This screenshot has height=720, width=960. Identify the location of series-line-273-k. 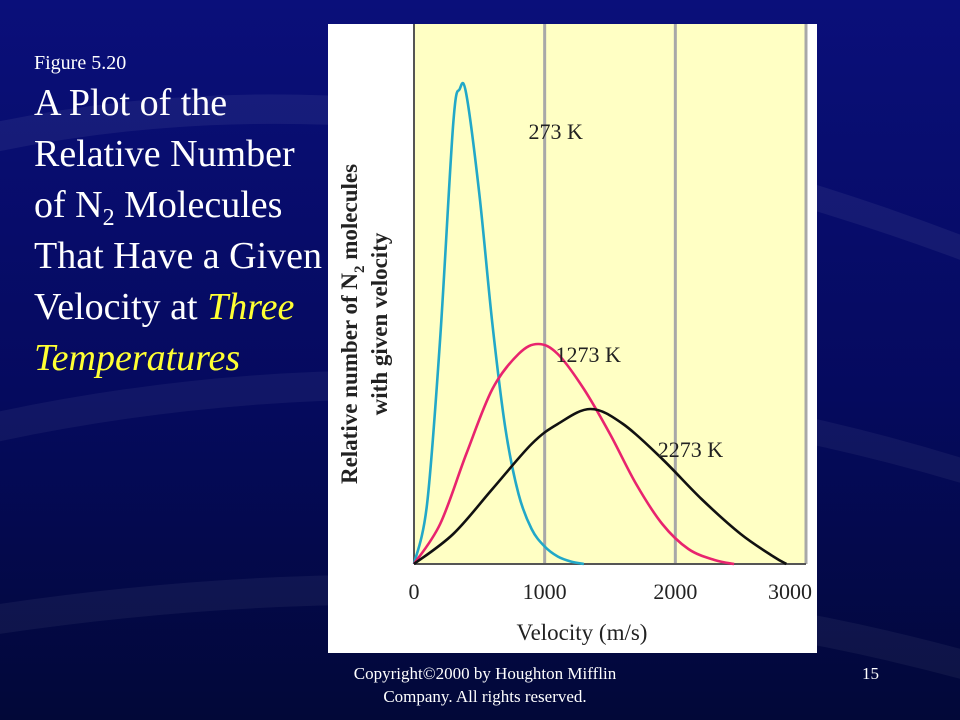
(498, 323).